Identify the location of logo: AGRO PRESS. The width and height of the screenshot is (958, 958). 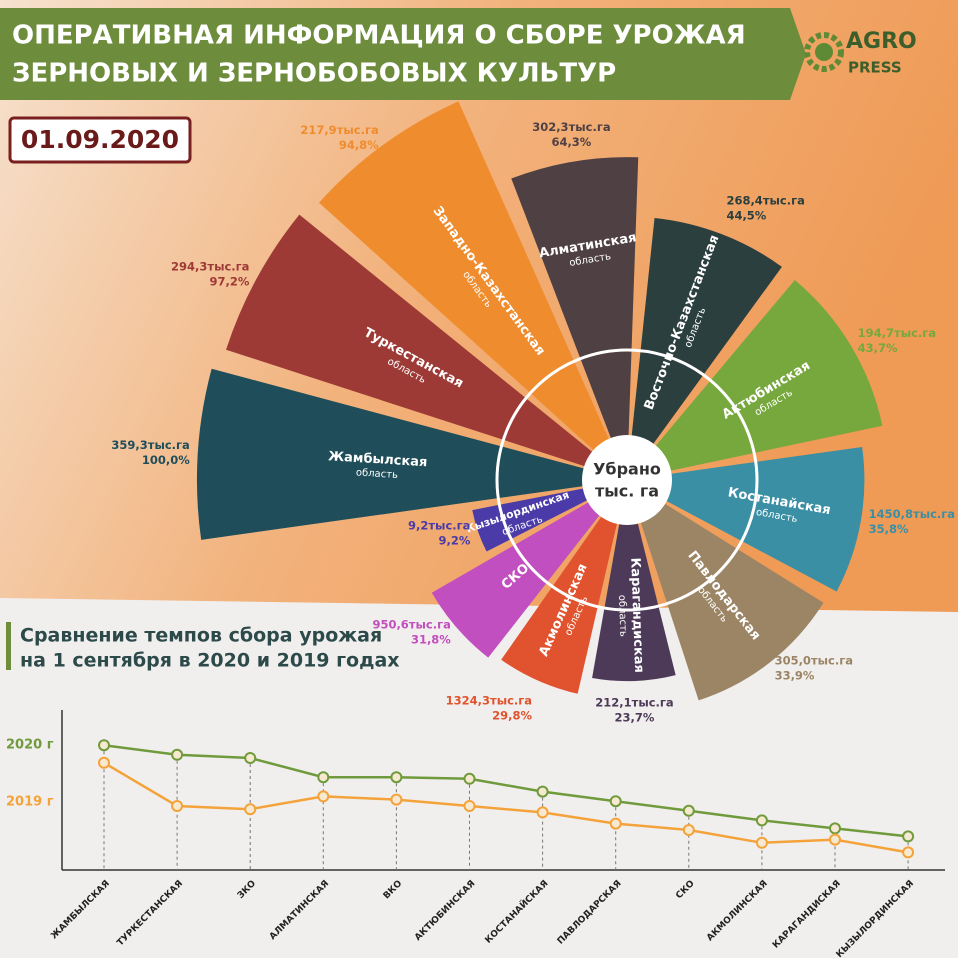
(860, 53).